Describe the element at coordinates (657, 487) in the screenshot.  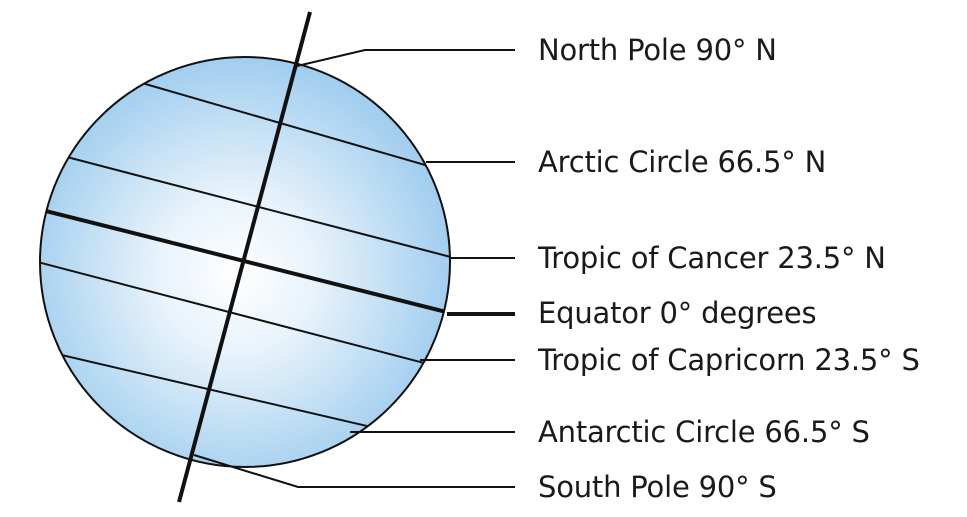
I see `label-south-pole: South Pole 90° S` at that location.